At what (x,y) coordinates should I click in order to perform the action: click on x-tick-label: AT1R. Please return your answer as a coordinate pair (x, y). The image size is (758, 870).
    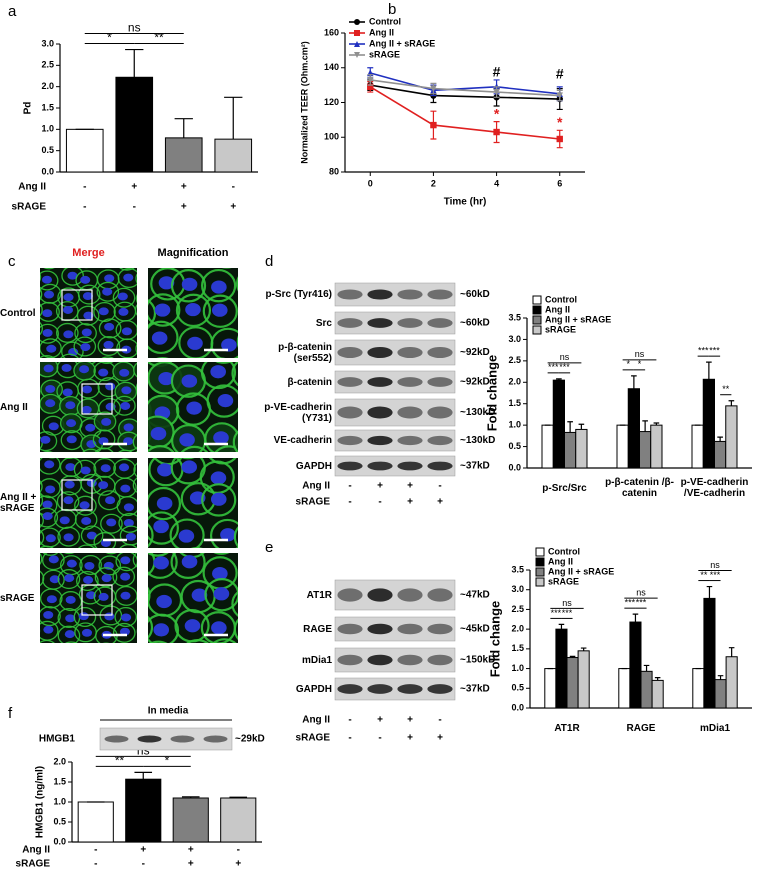
    Looking at the image, I should click on (567, 728).